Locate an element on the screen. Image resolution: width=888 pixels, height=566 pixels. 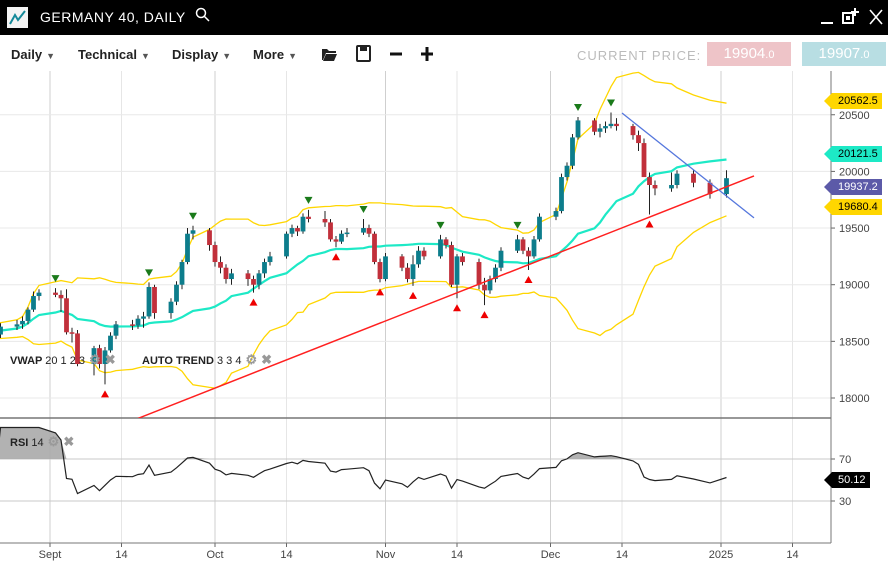
rsi-overbought-fill is located at coordinates (363, 443).